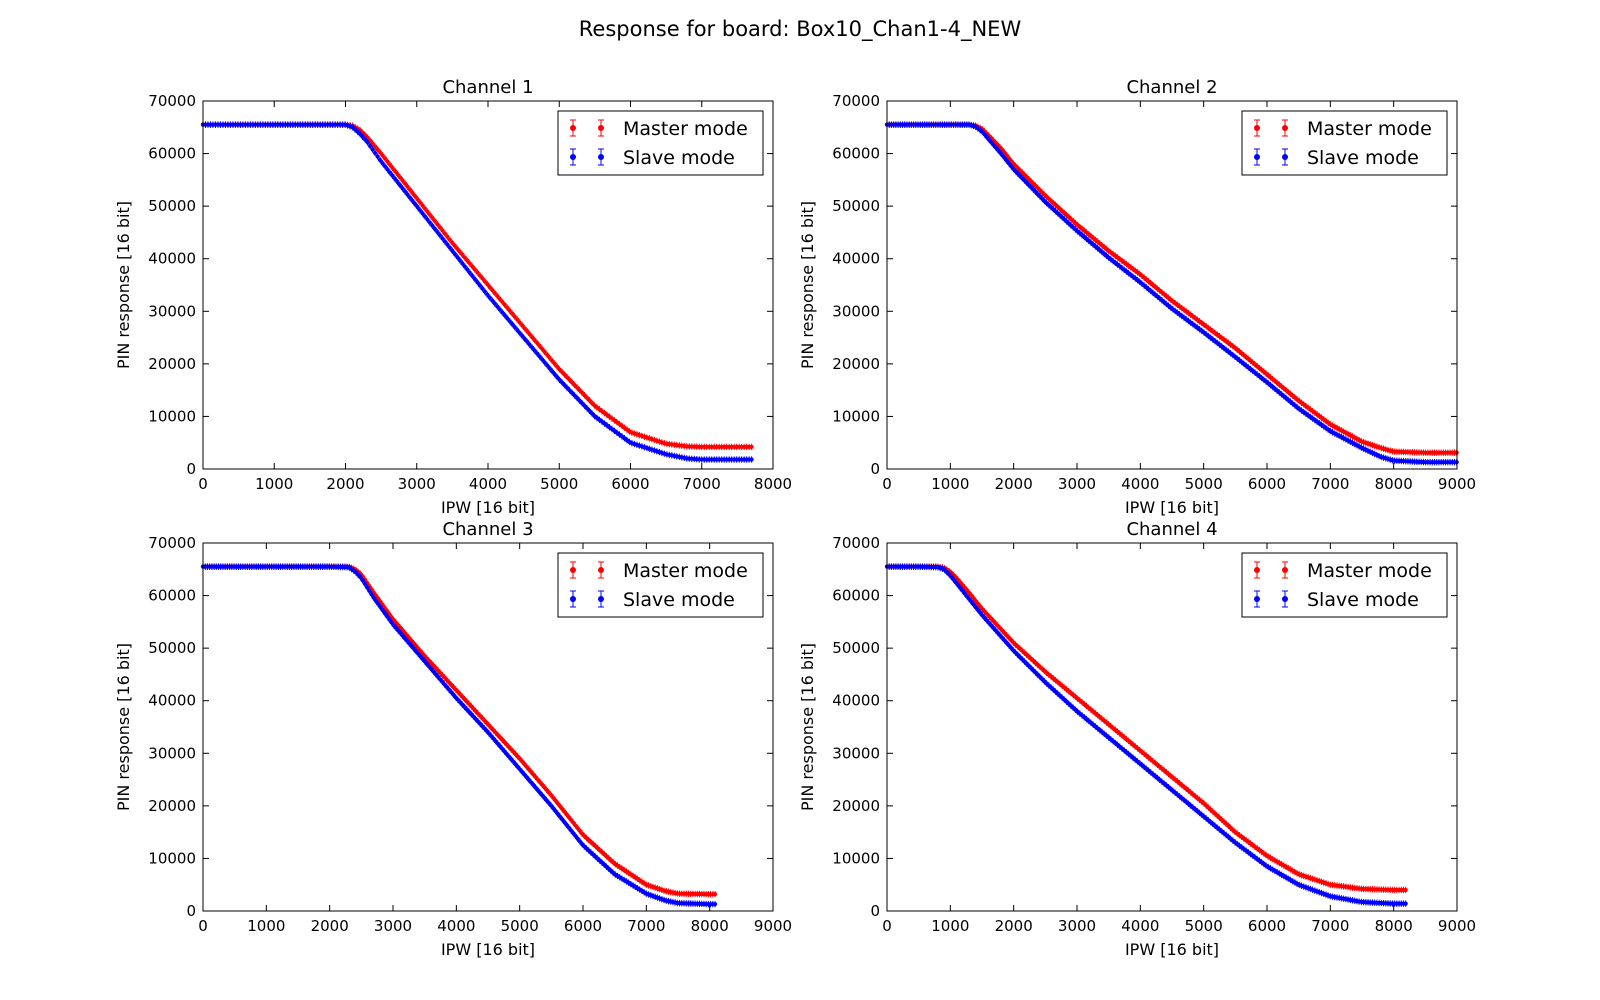 The height and width of the screenshot is (1000, 1600). What do you see at coordinates (856, 858) in the screenshot?
I see `y-tick-label: 10000` at bounding box center [856, 858].